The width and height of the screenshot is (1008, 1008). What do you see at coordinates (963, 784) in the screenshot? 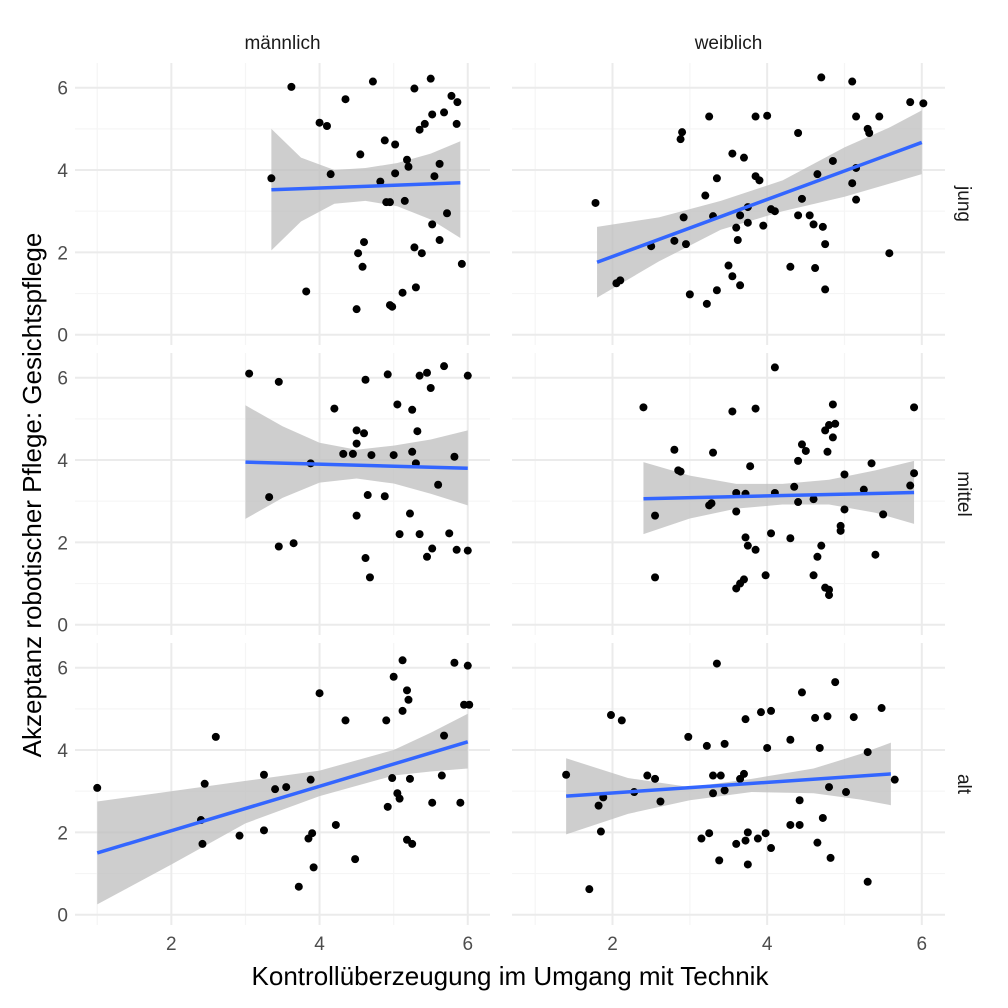
I see `facet-strip-alt: alt` at bounding box center [963, 784].